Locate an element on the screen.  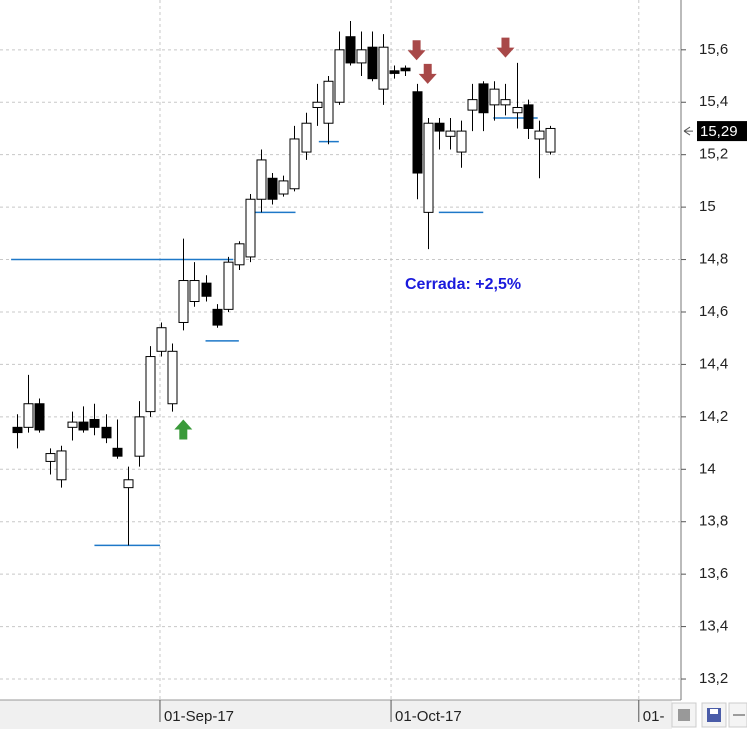
x-tick-label: 01- is located at coordinates (654, 716).